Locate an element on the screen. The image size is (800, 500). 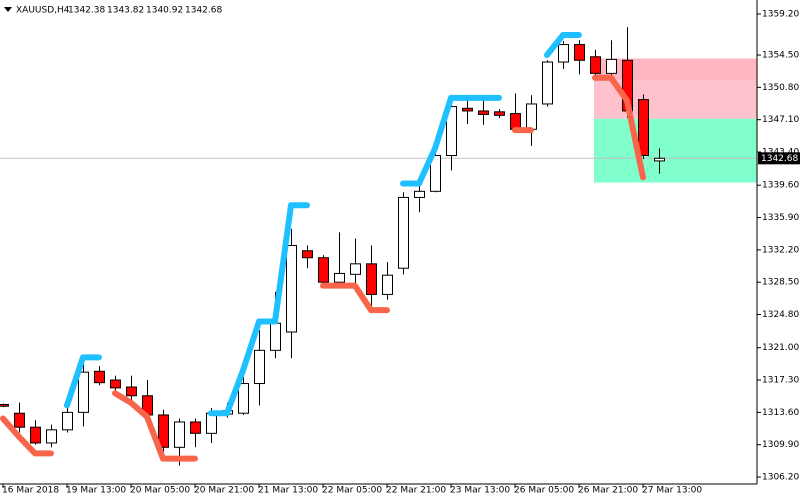
y-tick-label: 1306.20 is located at coordinates (780, 478).